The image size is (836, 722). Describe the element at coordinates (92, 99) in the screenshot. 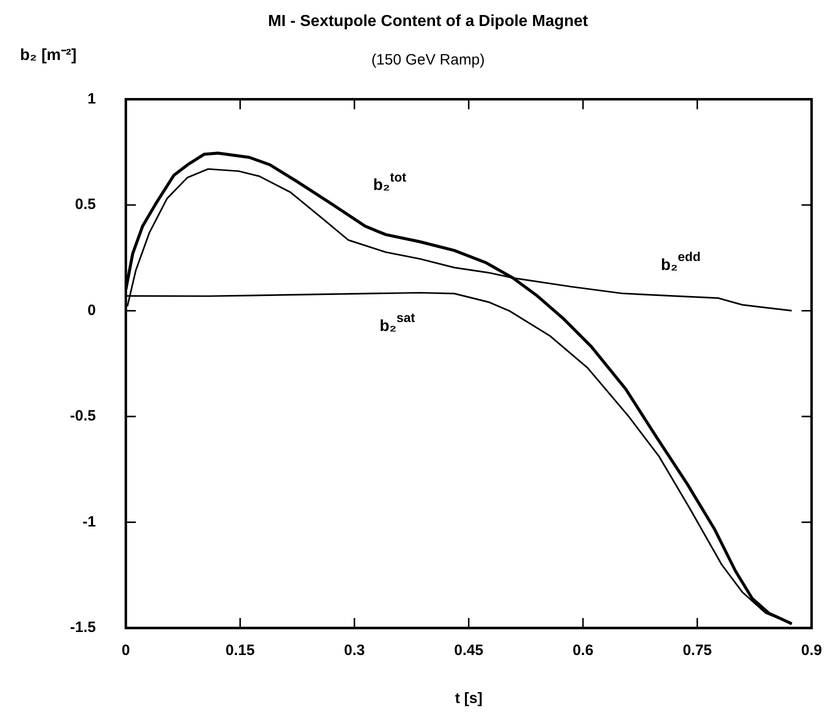

I see `y-tick-label: 1` at that location.